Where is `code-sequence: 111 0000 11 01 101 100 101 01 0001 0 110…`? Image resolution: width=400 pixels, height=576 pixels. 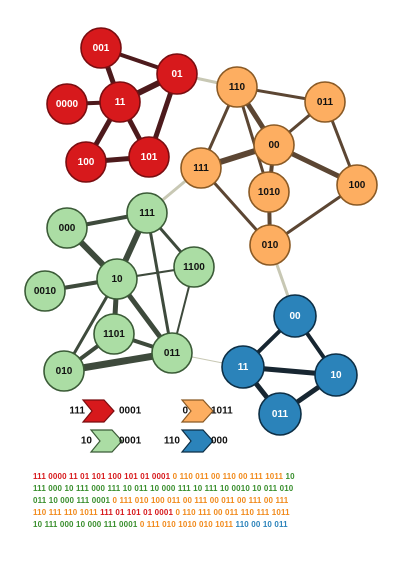 code-sequence: 111 0000 11 01 101 100 101 01 0001 0 110… is located at coordinates (208, 501).